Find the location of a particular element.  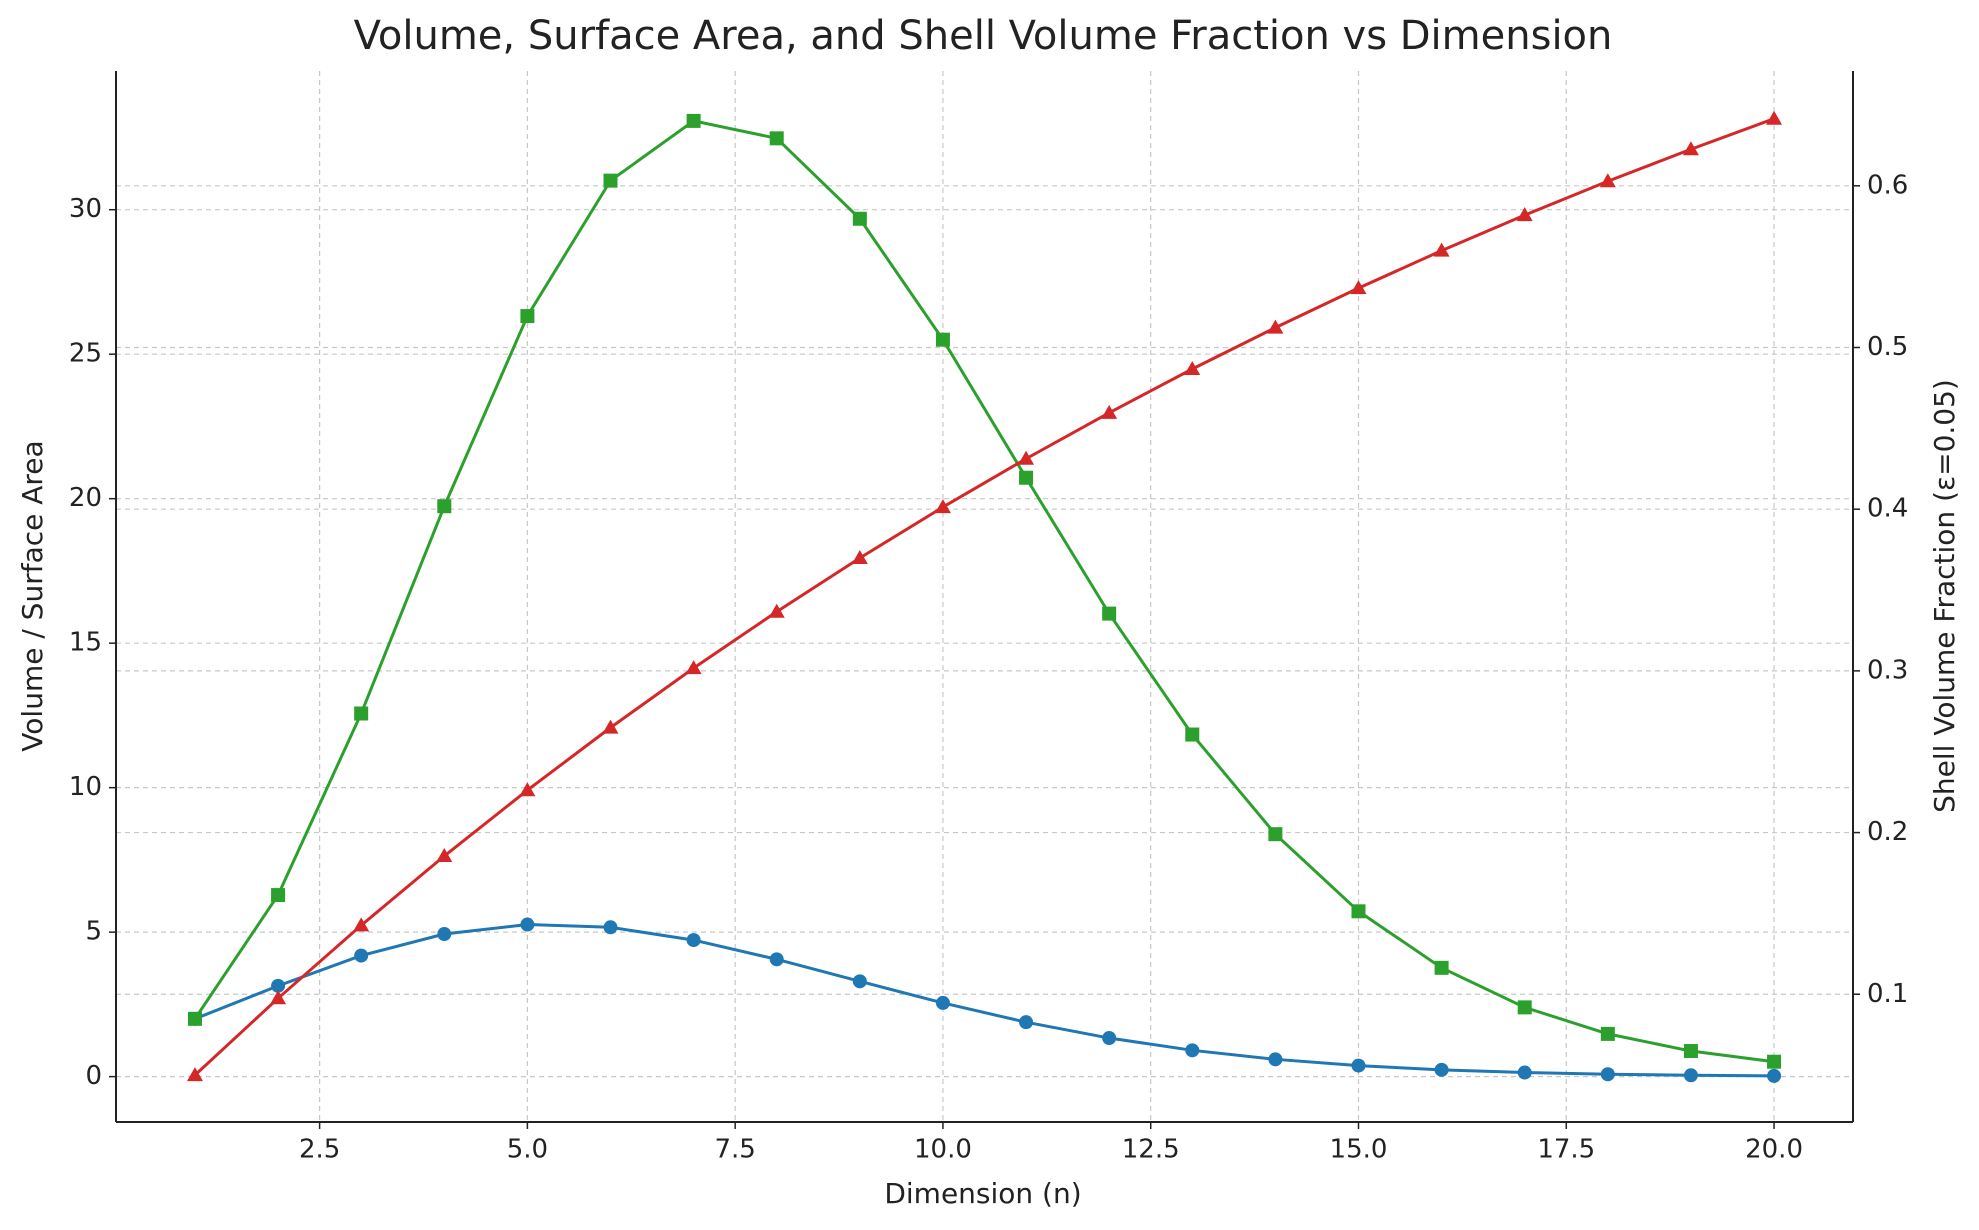

y-tick-label: 15 is located at coordinates (85, 643).